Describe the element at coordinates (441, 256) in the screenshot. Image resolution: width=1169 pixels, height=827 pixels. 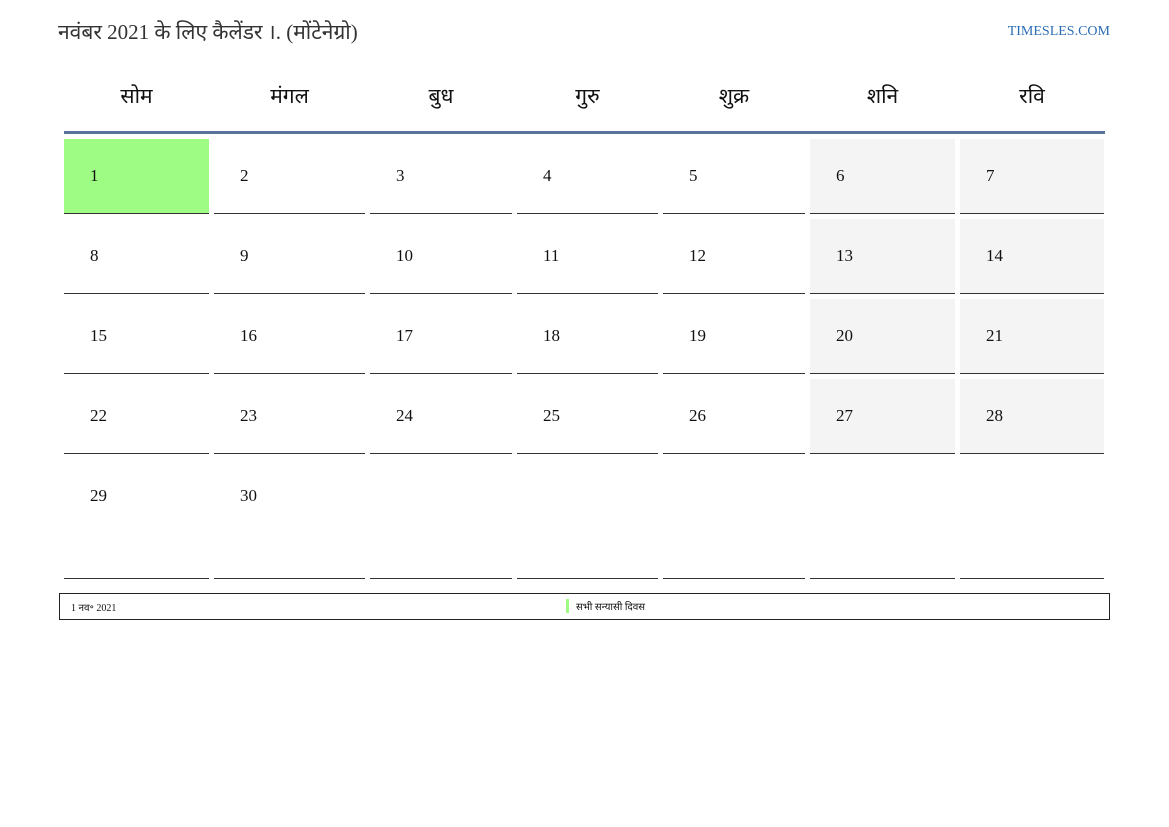
I see `day-cell: 10` at that location.